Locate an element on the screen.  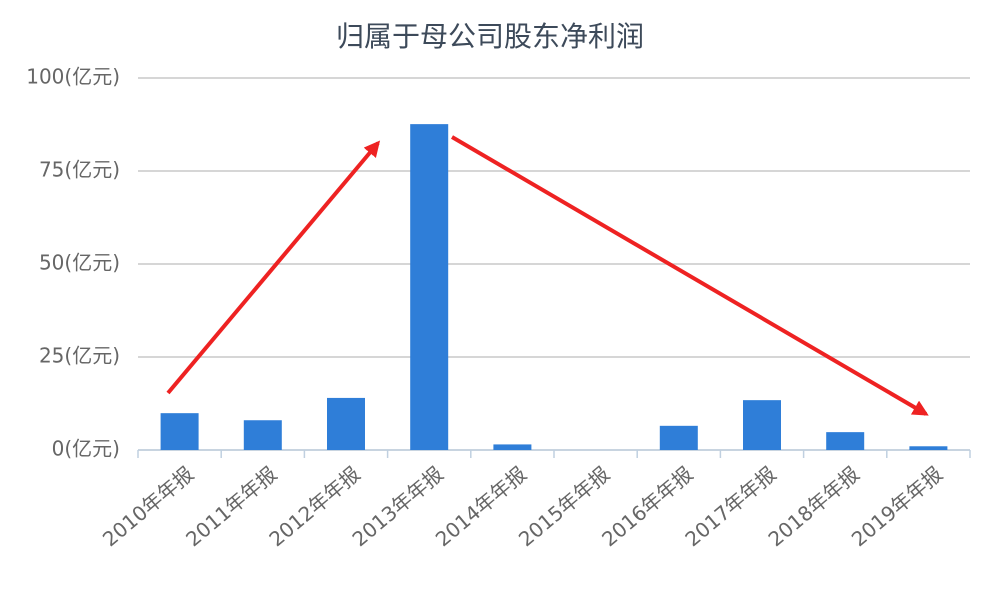
x-tick-label: 2017年年报 is located at coordinates (730, 507).